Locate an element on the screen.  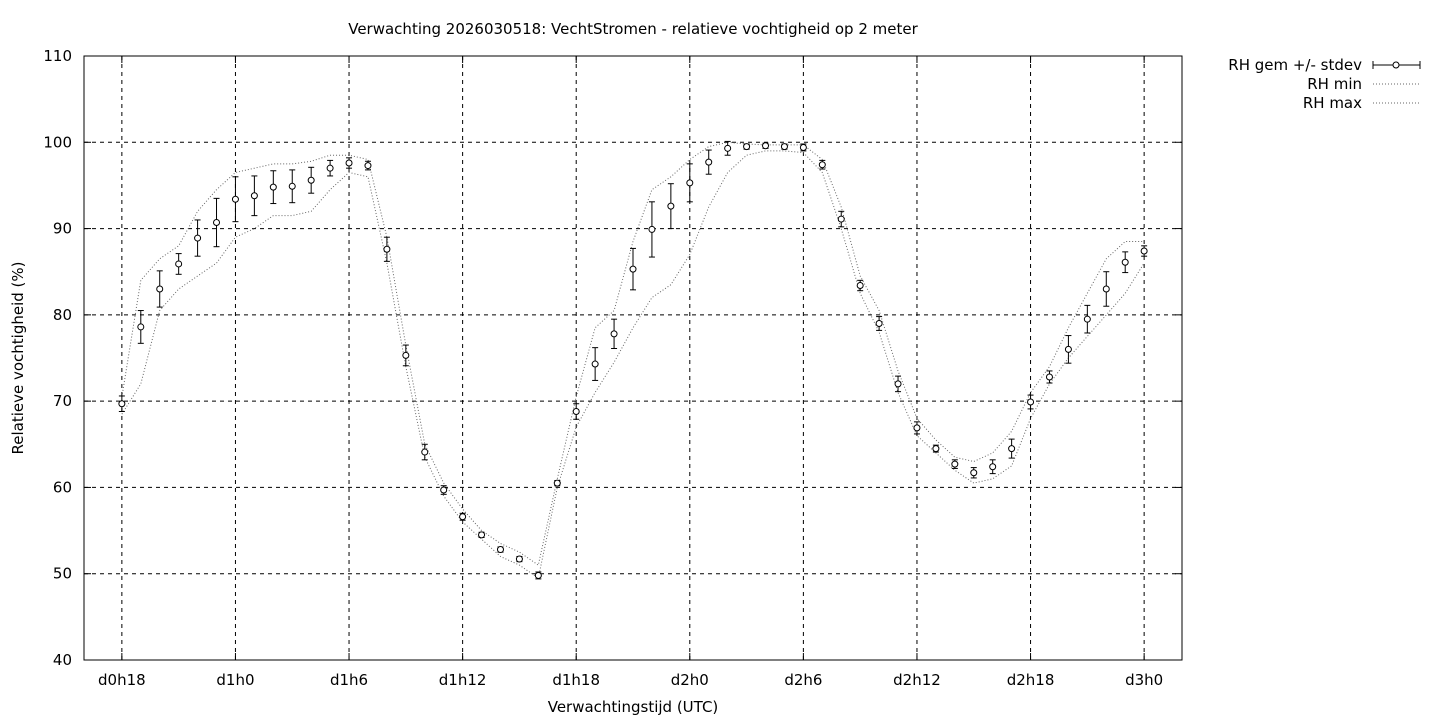
x-tick-label: d1h12 is located at coordinates (463, 680).